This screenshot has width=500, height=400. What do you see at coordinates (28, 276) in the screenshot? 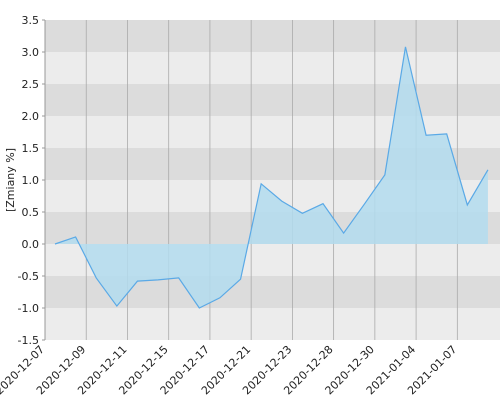
I see `y-tick-label: -0.5` at bounding box center [28, 276].